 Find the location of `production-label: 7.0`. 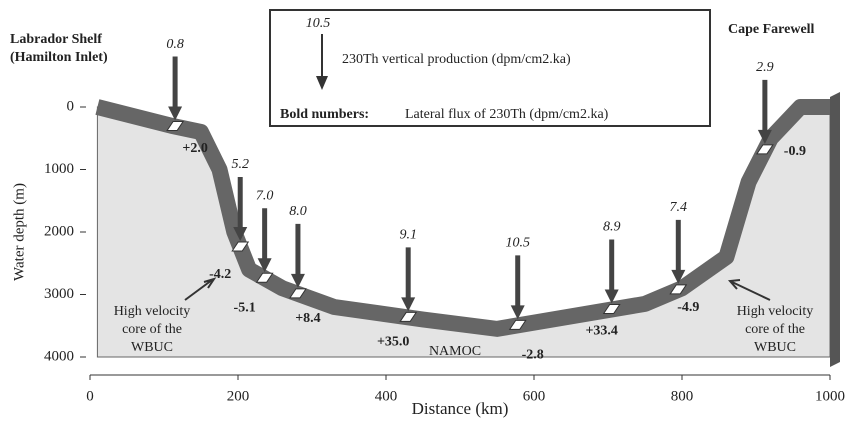

production-label: 7.0 is located at coordinates (265, 195).